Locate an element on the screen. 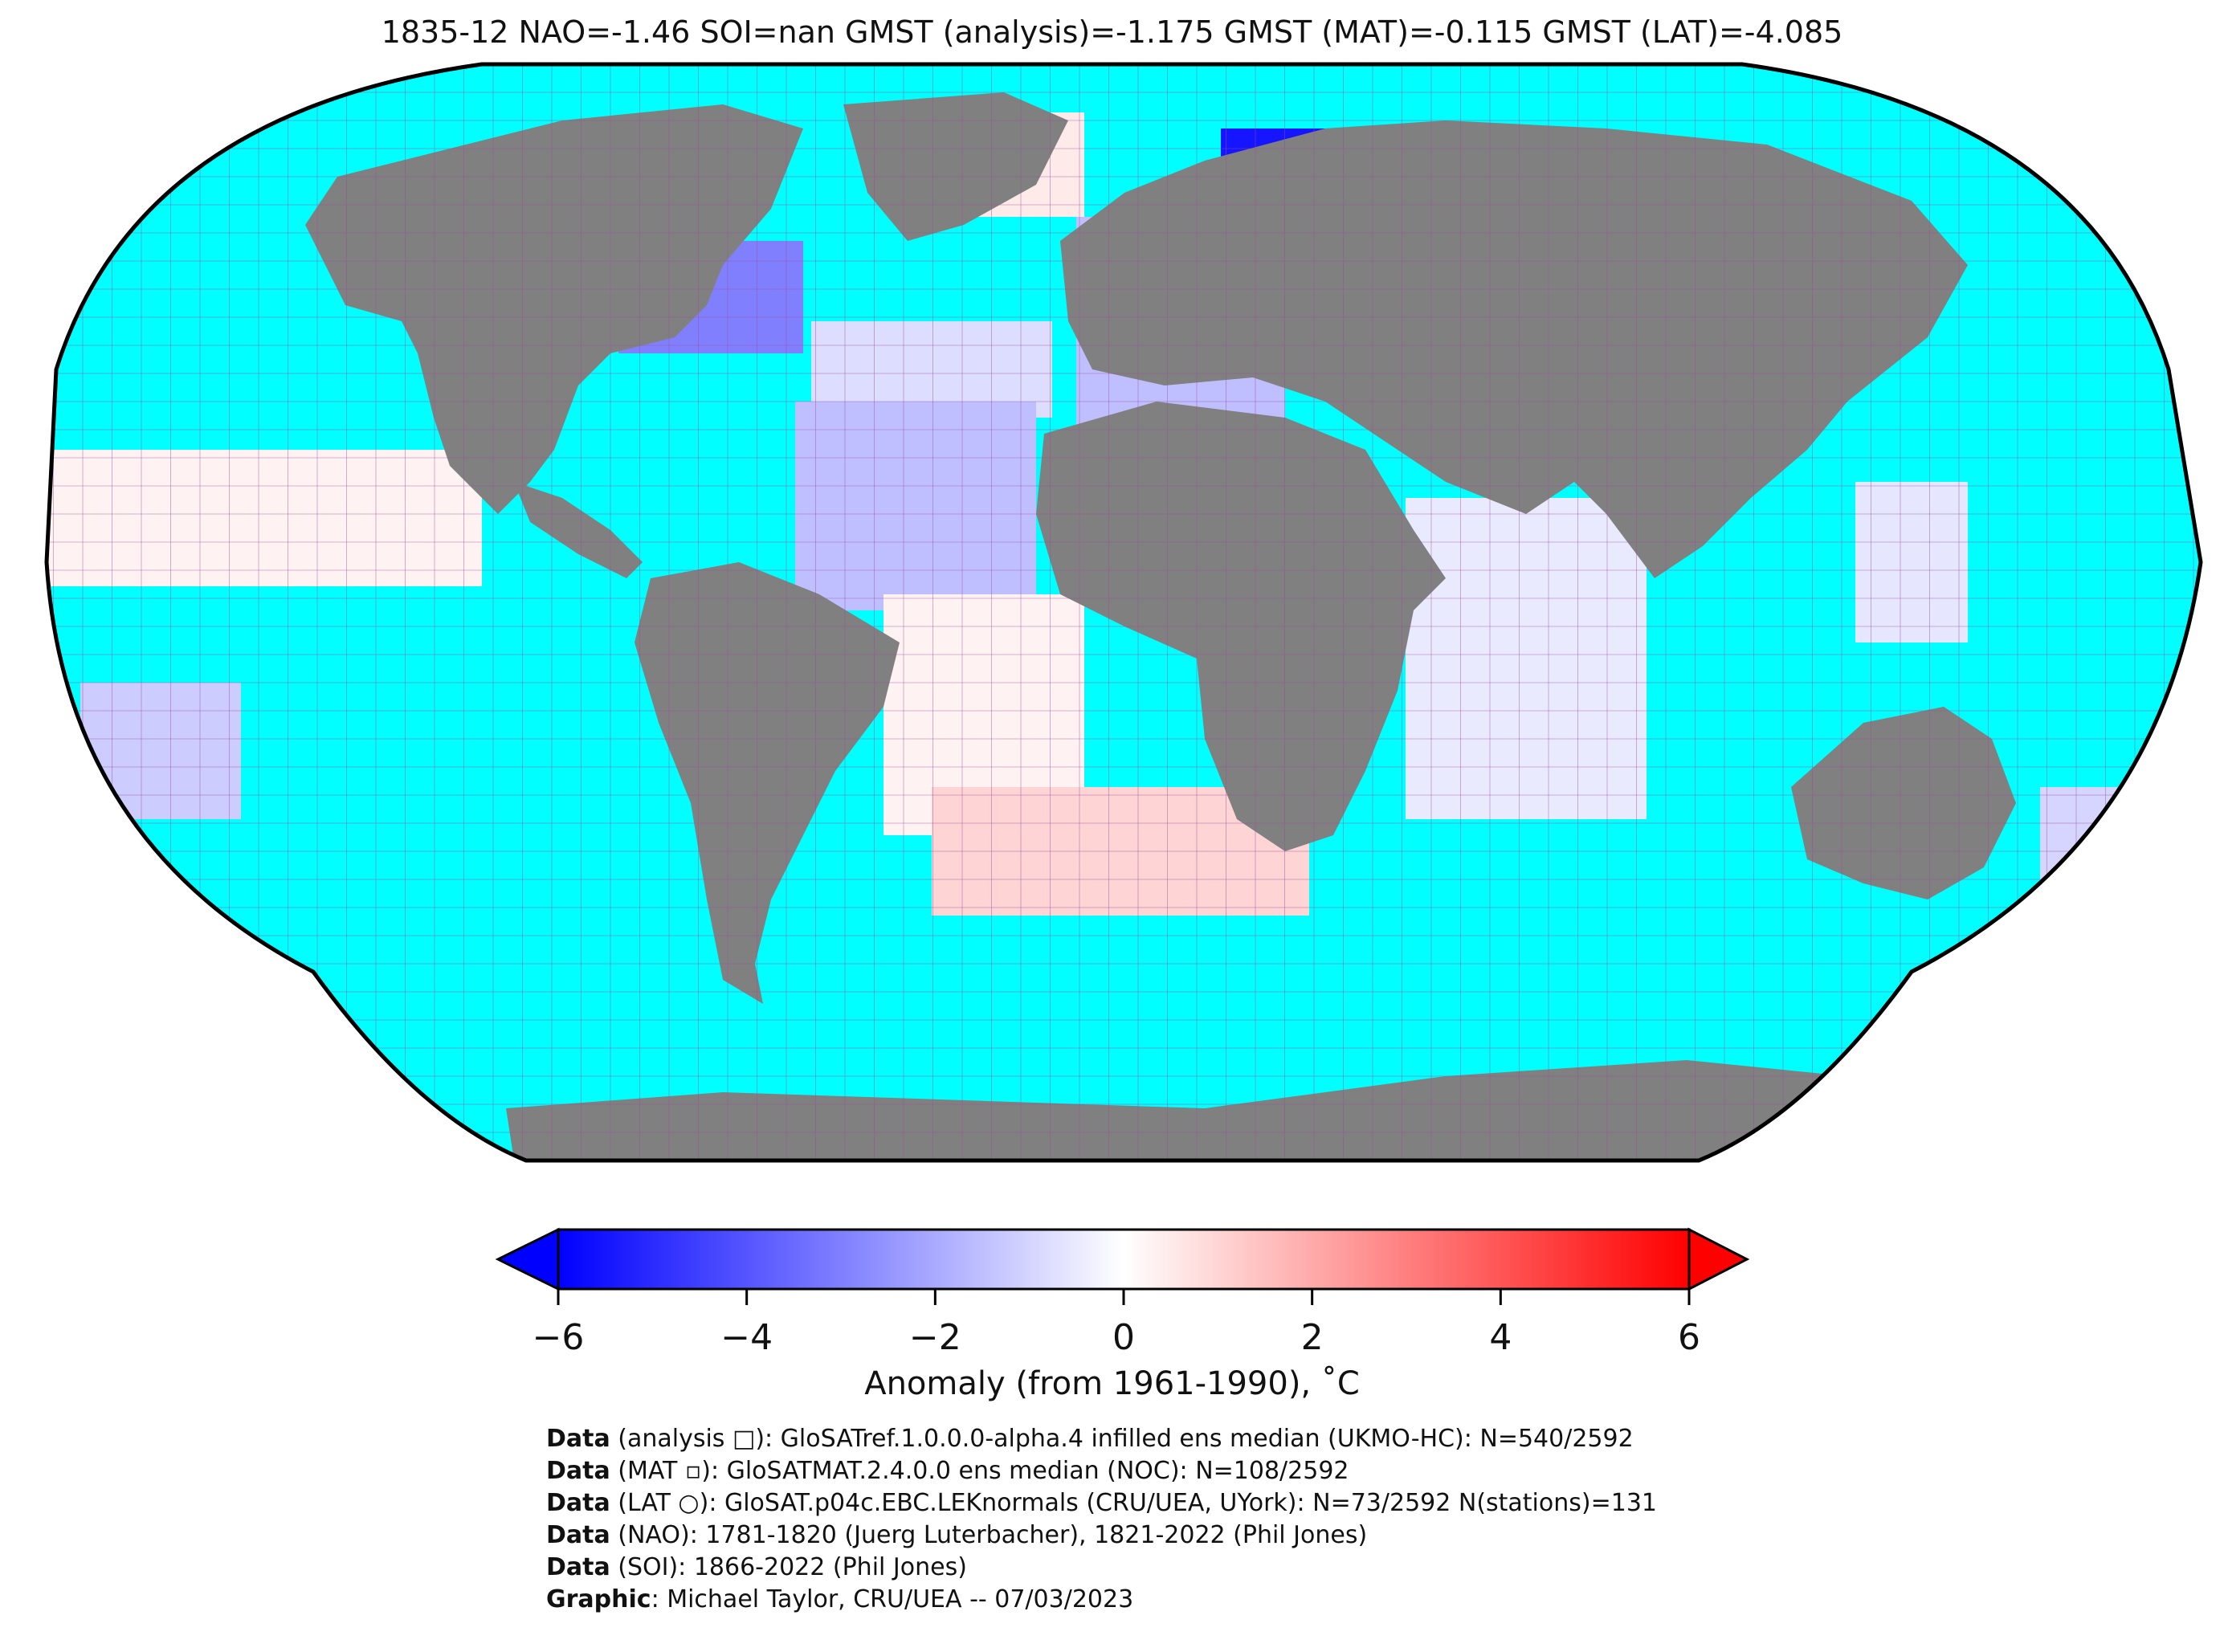 This screenshot has width=2224, height=1652. colorbar-tickmarks is located at coordinates (1124, 1297).